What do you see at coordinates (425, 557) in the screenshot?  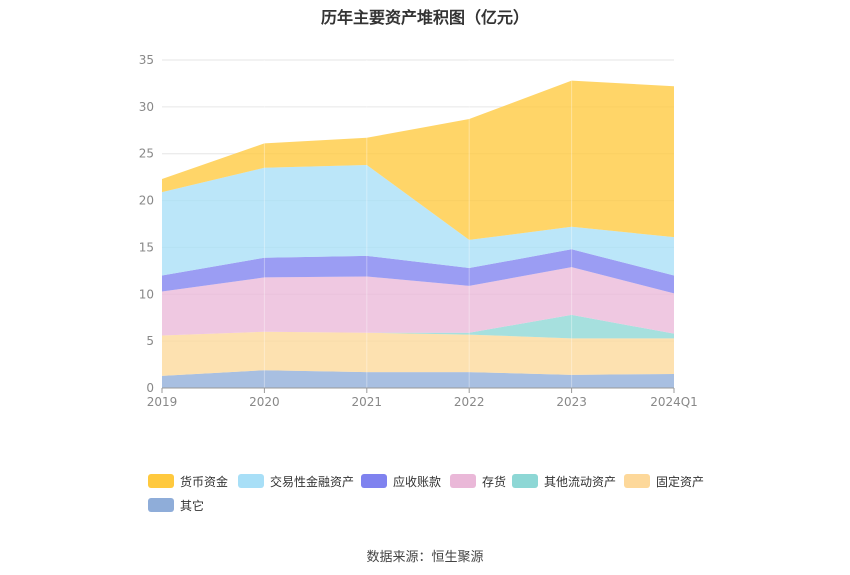 I see `data-source-note: 数据来源：恒生聚源` at bounding box center [425, 557].